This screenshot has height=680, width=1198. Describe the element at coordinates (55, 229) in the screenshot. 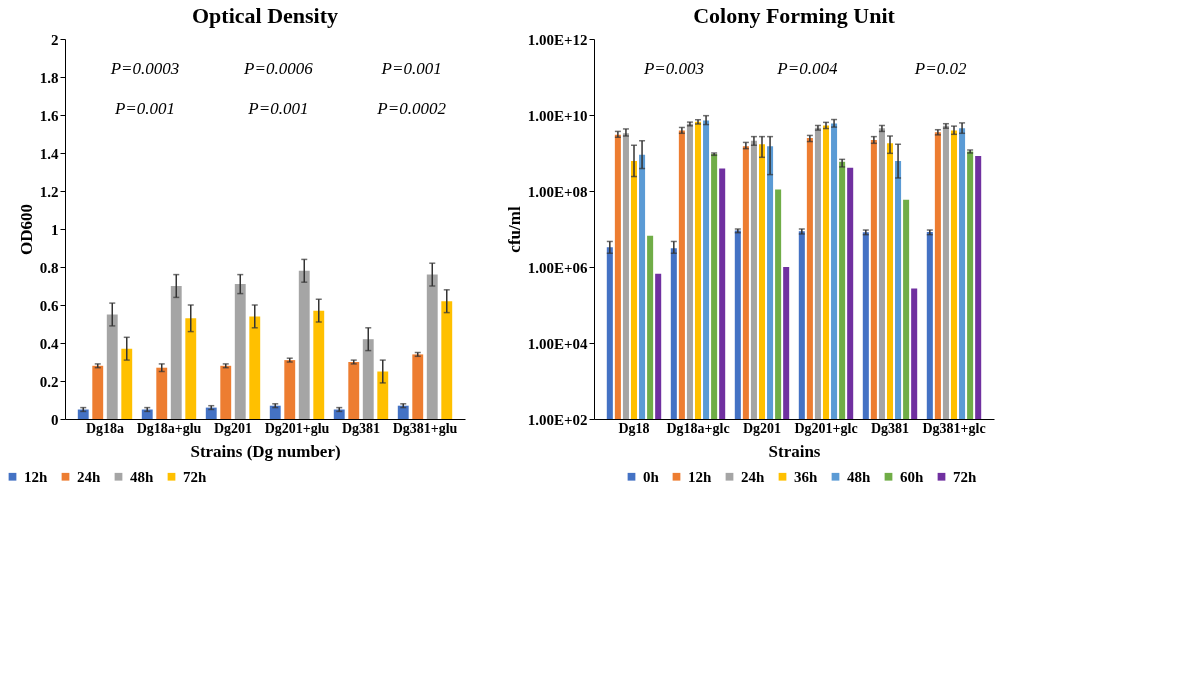

I see `y-tick-label: 1` at that location.